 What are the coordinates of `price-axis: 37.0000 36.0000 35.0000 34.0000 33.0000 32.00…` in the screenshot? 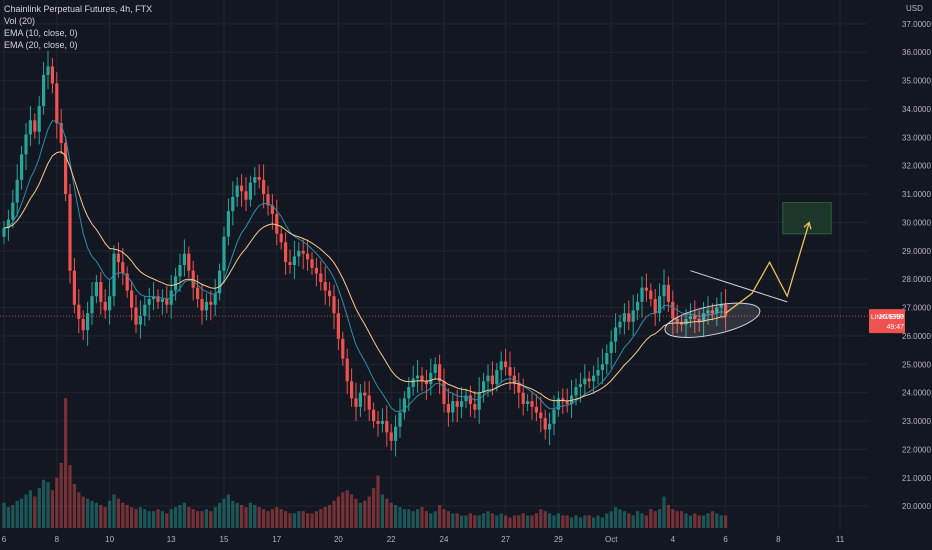 It's located at (916, 265).